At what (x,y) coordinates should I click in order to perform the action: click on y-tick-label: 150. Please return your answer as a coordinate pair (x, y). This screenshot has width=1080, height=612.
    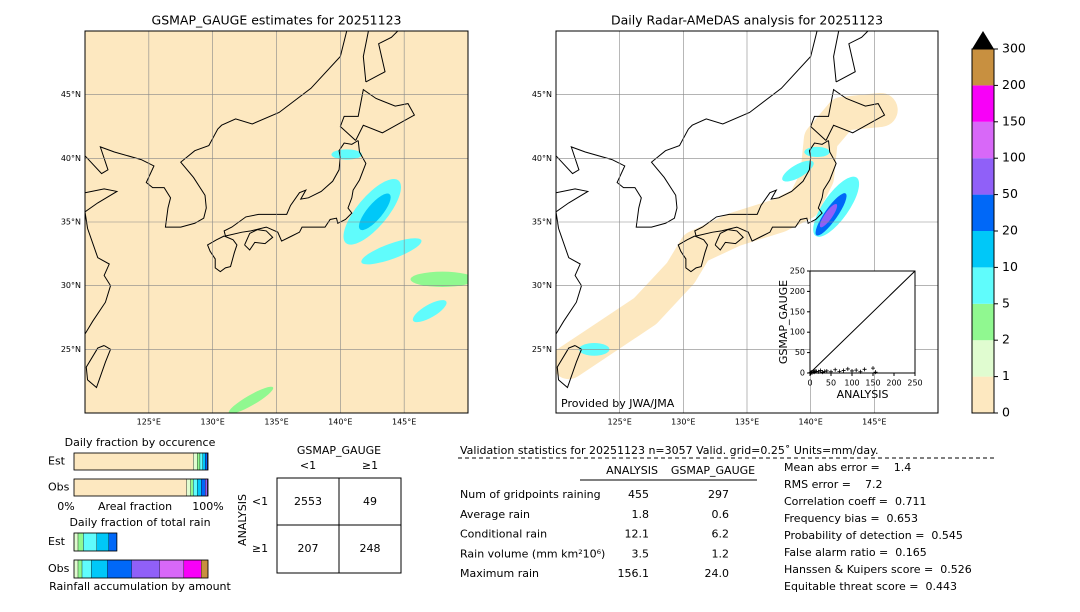
    Looking at the image, I should click on (797, 311).